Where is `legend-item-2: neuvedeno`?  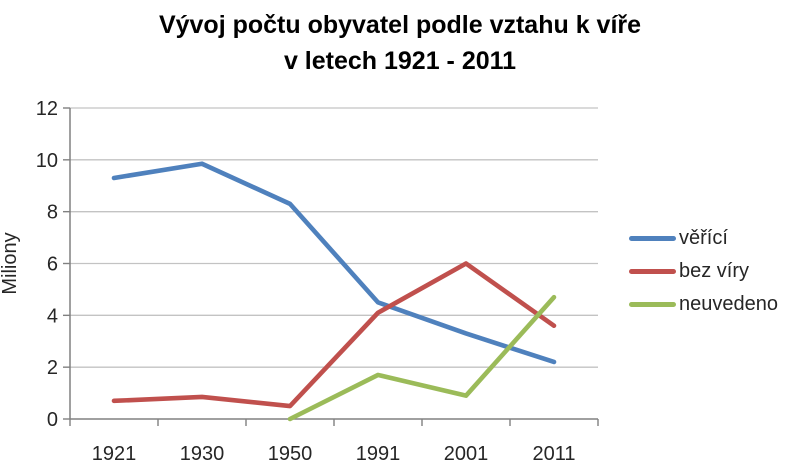
legend-item-2: neuvedeno is located at coordinates (703, 304).